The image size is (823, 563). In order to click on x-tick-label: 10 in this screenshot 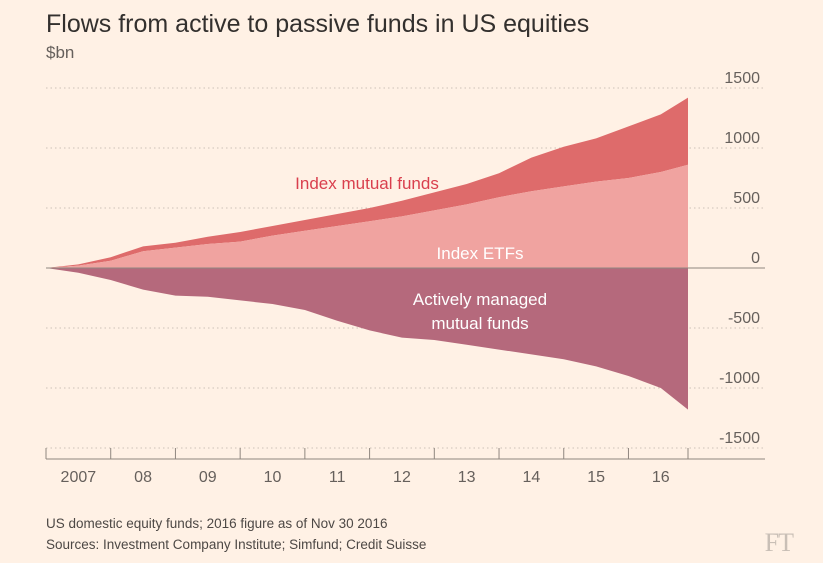, I will do `click(273, 477)`.